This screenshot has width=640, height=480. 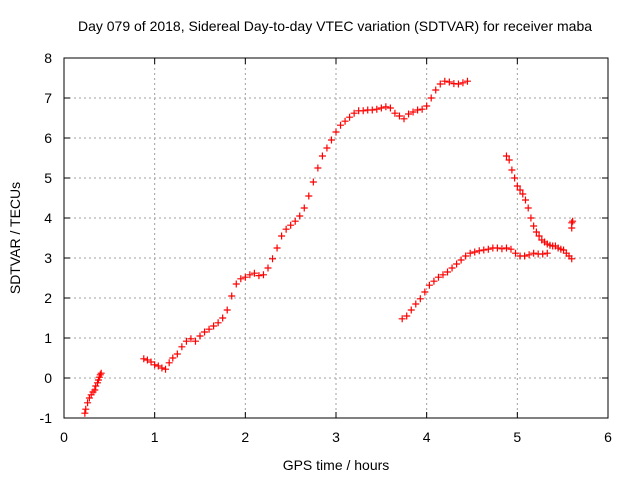 I want to click on y-tick-label: -1, so click(x=46, y=418).